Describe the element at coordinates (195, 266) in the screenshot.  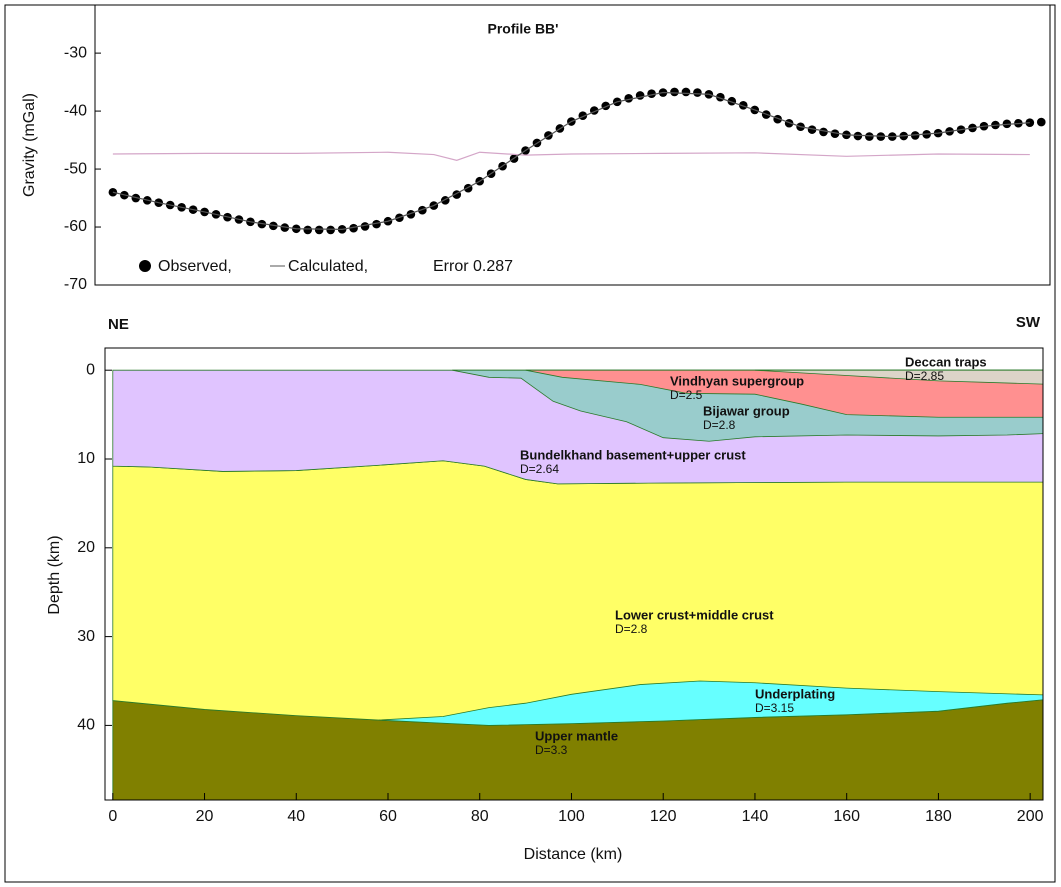
I see `legend-label: Observed,` at that location.